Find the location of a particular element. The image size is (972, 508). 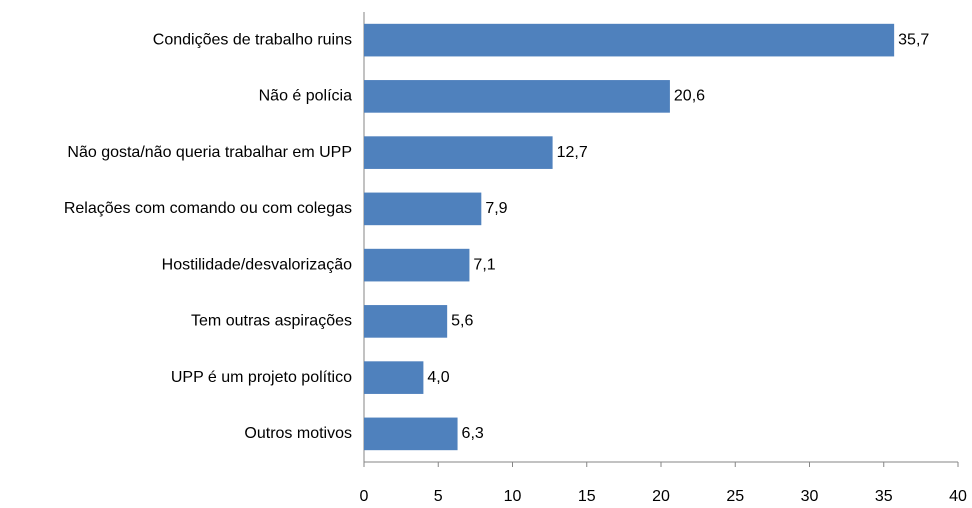

y-tick-label: Não gosta/não queria trabalhar em UPP is located at coordinates (209, 152).